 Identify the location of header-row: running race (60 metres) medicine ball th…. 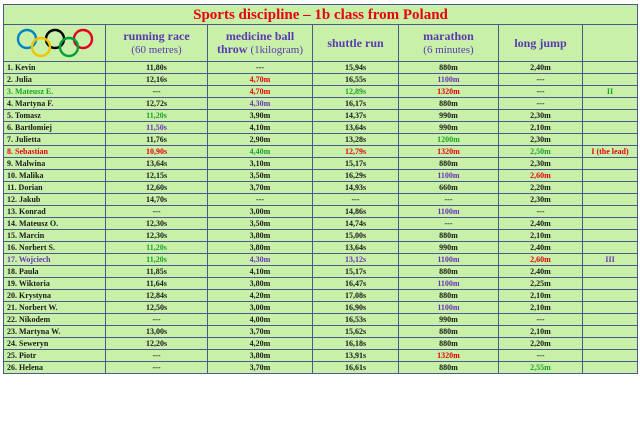
(321, 43).